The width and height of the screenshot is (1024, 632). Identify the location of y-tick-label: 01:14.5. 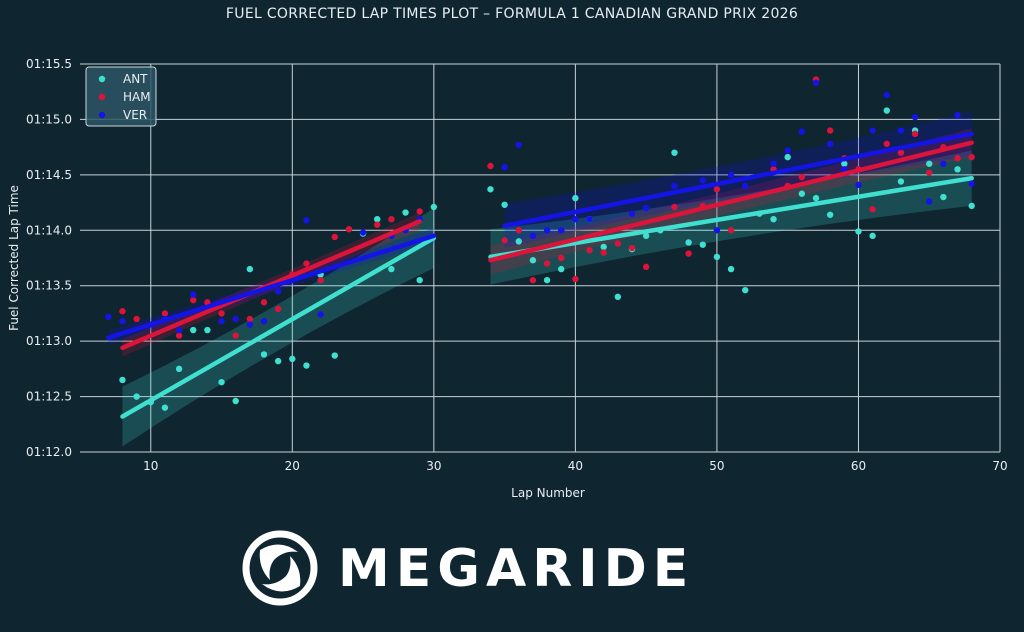
(49, 175).